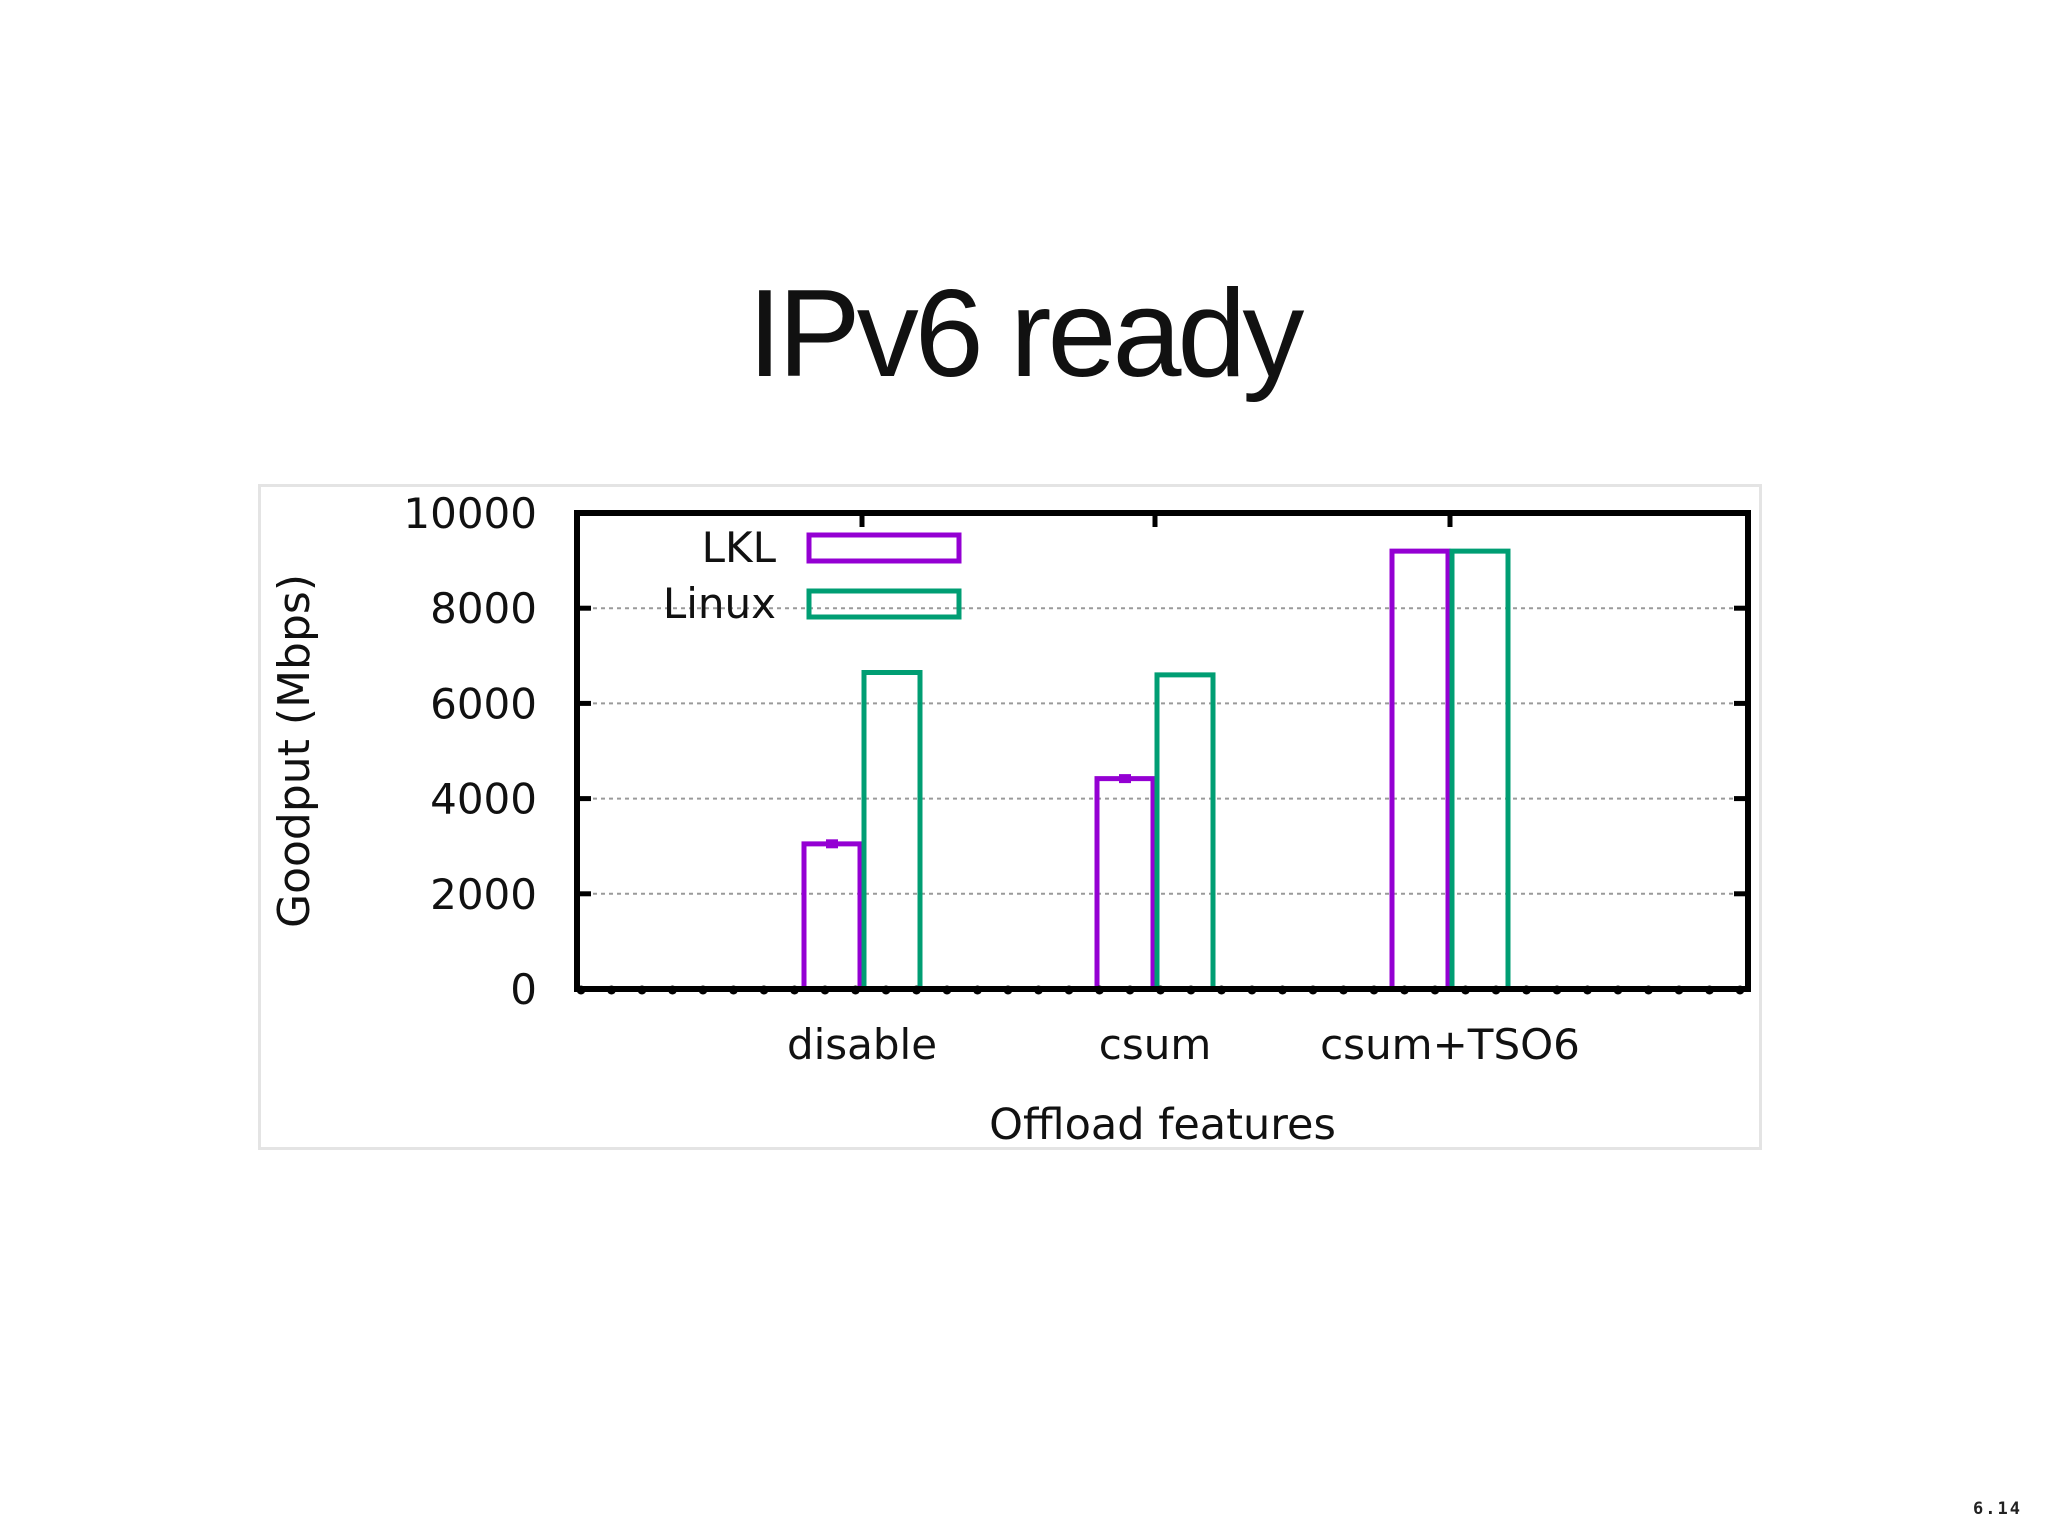 This screenshot has height=1537, width=2048. What do you see at coordinates (483, 608) in the screenshot?
I see `y-tick-label: 8000` at bounding box center [483, 608].